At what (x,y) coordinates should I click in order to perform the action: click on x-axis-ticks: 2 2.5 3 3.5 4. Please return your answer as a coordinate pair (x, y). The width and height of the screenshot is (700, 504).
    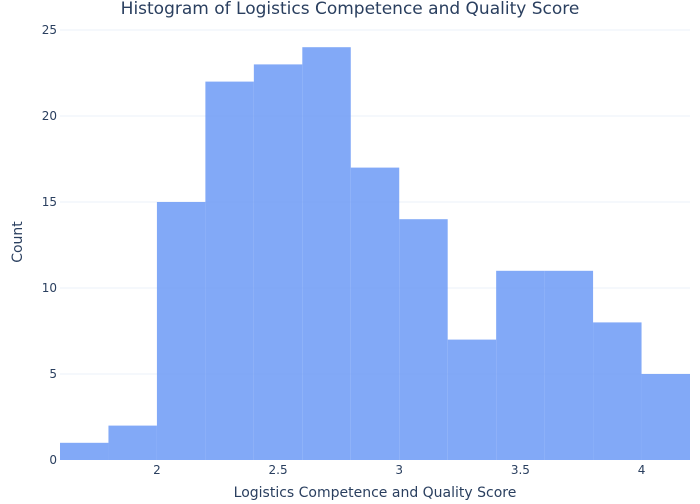
    Looking at the image, I should click on (399, 470).